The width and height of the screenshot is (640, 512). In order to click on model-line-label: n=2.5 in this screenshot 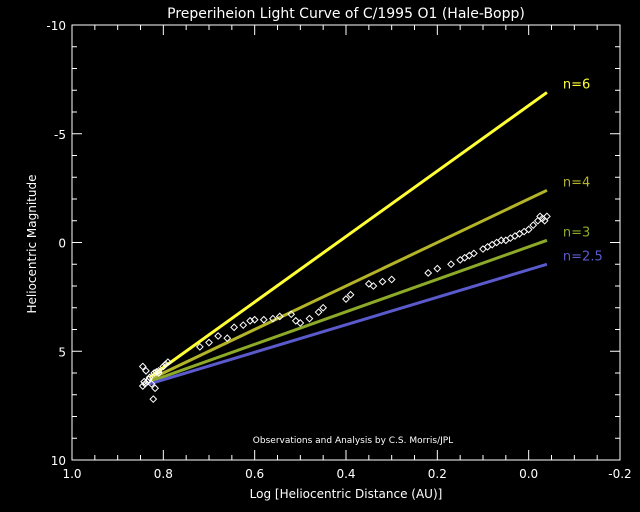, I will do `click(583, 256)`.